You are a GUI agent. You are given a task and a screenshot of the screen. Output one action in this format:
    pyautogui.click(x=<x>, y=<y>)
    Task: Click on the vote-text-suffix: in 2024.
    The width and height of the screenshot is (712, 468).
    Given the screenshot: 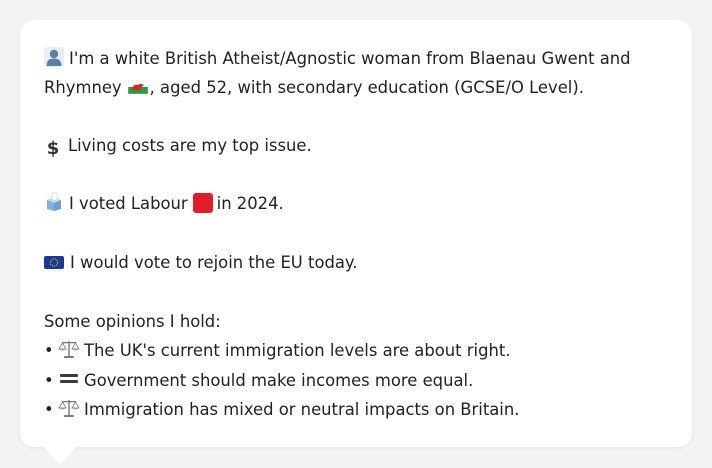 What is the action you would take?
    pyautogui.click(x=250, y=203)
    